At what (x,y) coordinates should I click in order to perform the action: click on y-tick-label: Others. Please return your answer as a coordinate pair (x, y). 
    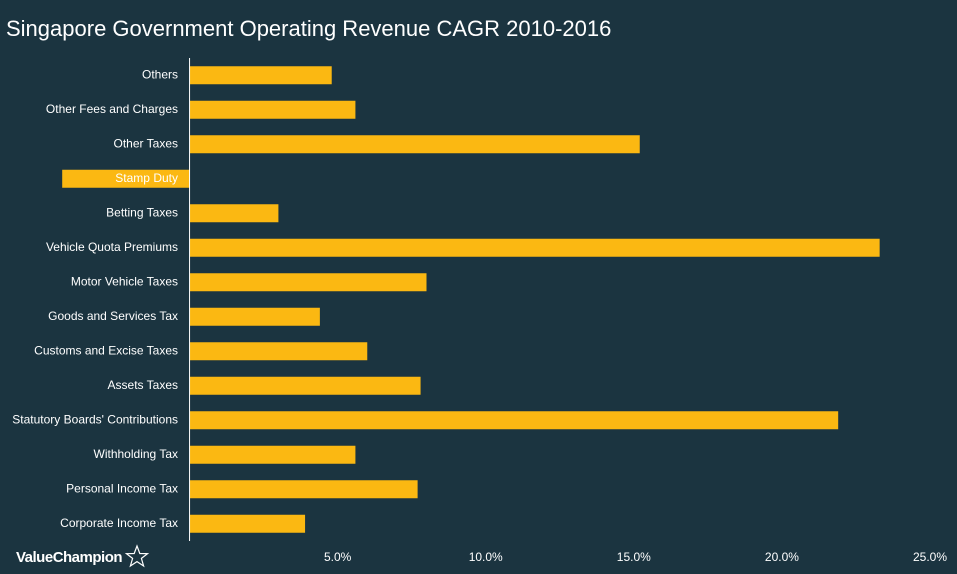
    Looking at the image, I should click on (160, 74).